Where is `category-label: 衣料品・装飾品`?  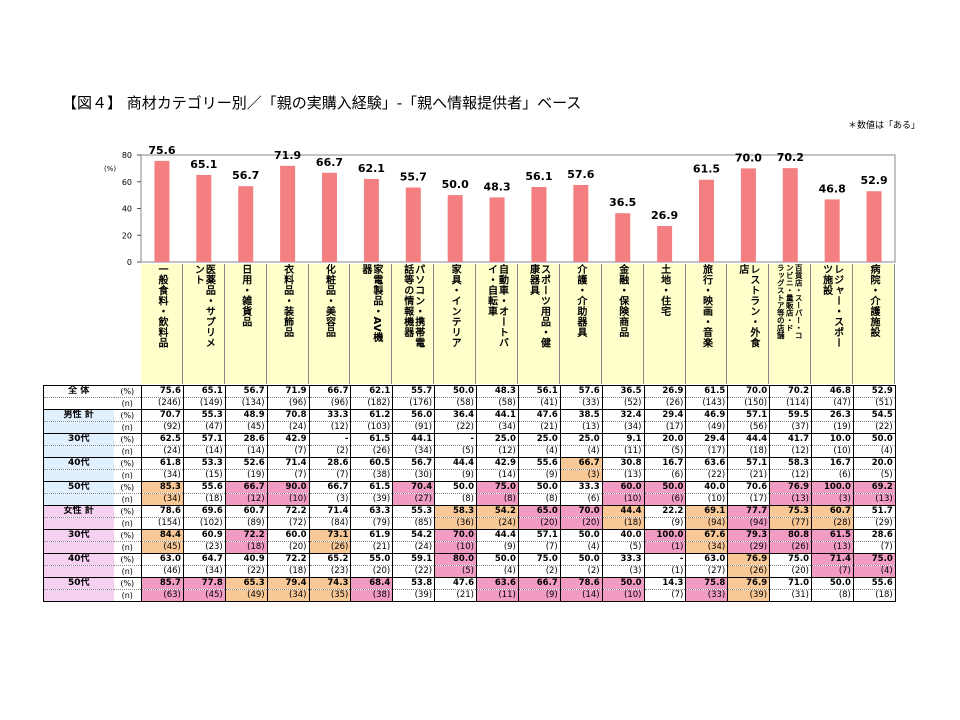 category-label: 衣料品・装飾品 is located at coordinates (287, 324).